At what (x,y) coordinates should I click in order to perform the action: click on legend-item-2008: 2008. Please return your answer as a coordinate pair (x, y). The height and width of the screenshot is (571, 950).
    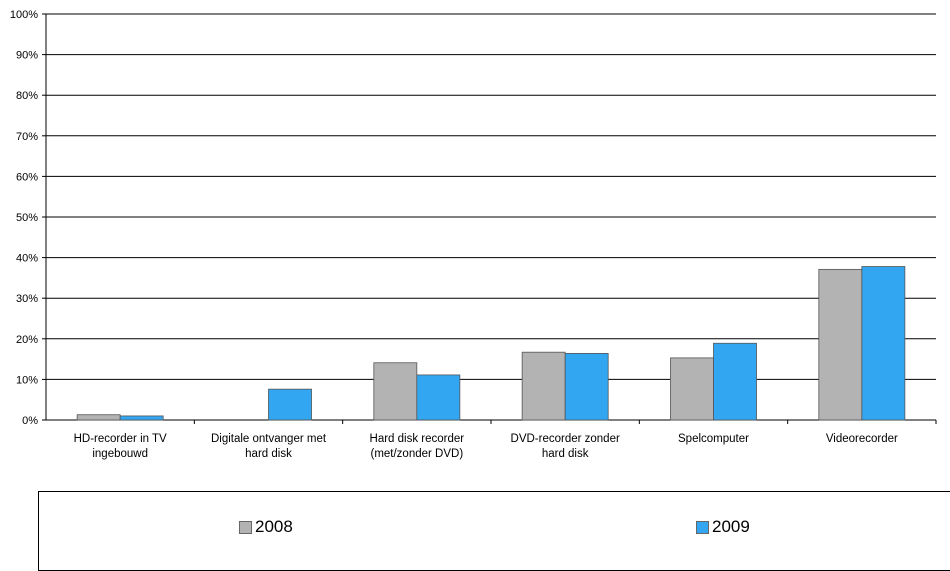
    Looking at the image, I should click on (266, 527).